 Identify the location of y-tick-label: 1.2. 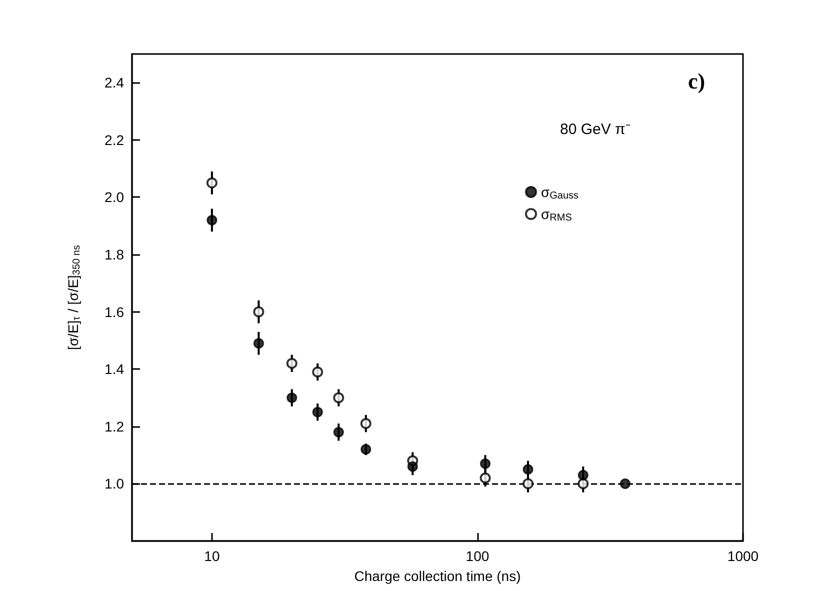
(114, 426).